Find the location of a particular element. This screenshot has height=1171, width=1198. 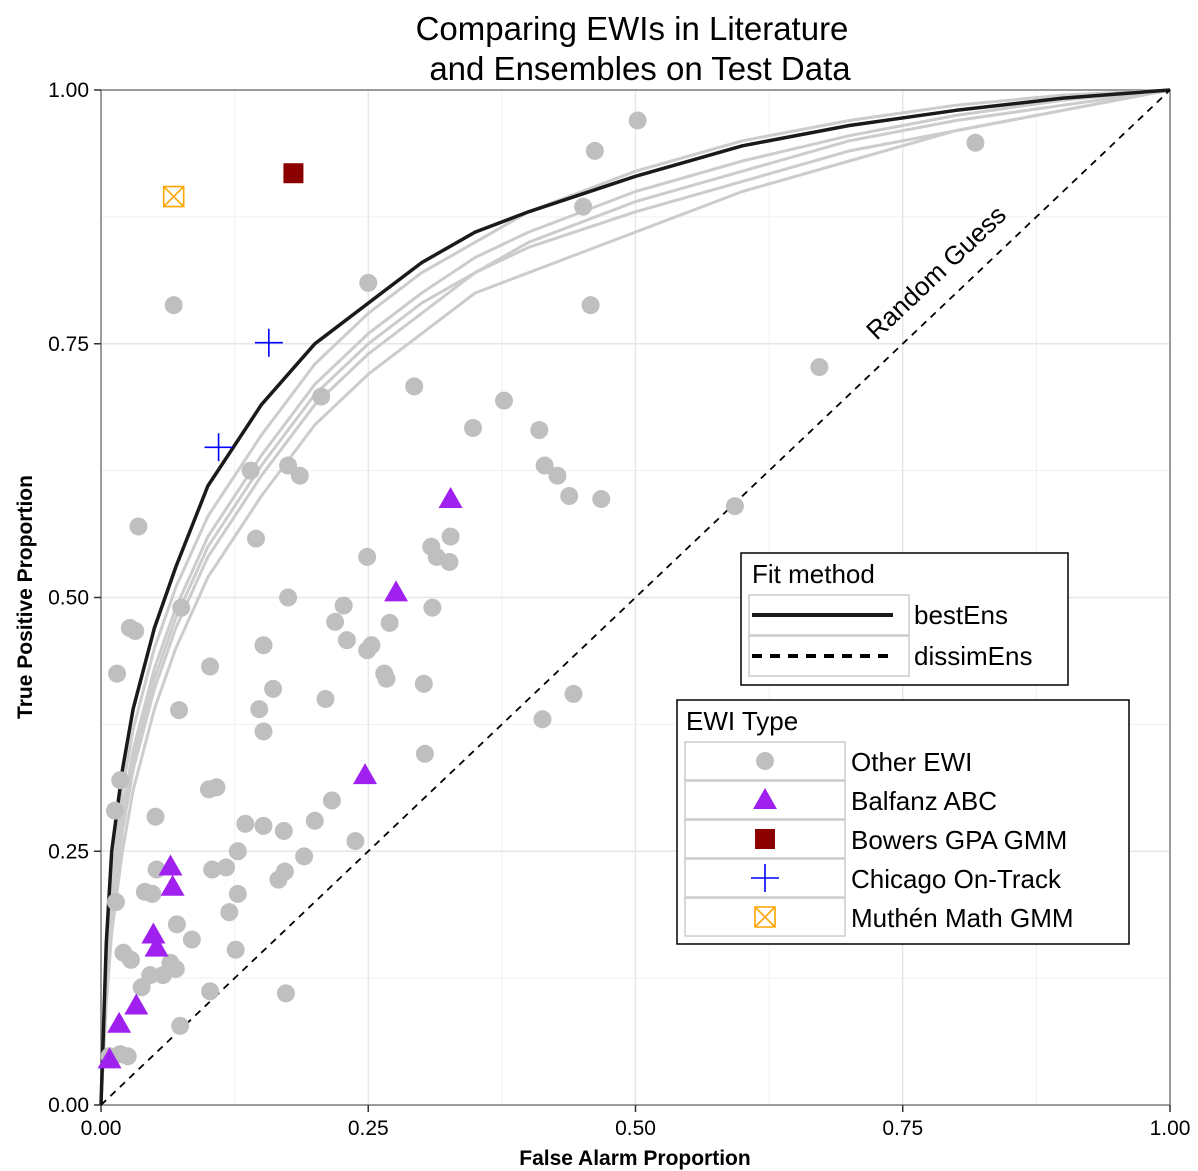

y-tick-label-3: 0.75 is located at coordinates (68, 344).